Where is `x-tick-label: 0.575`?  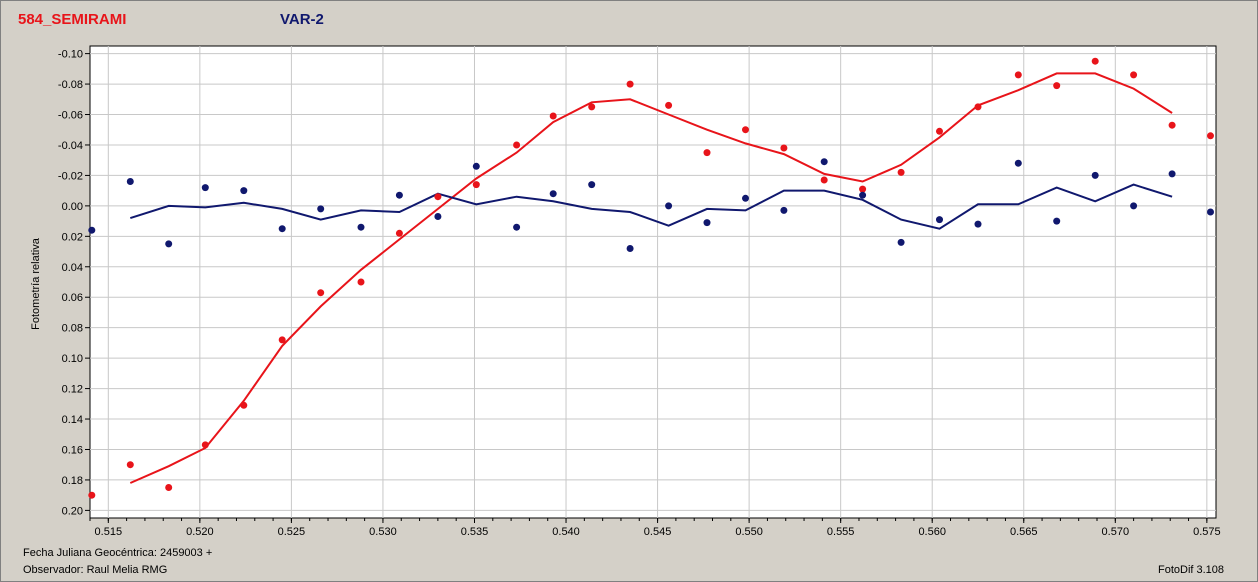 x-tick-label: 0.575 is located at coordinates (1207, 532).